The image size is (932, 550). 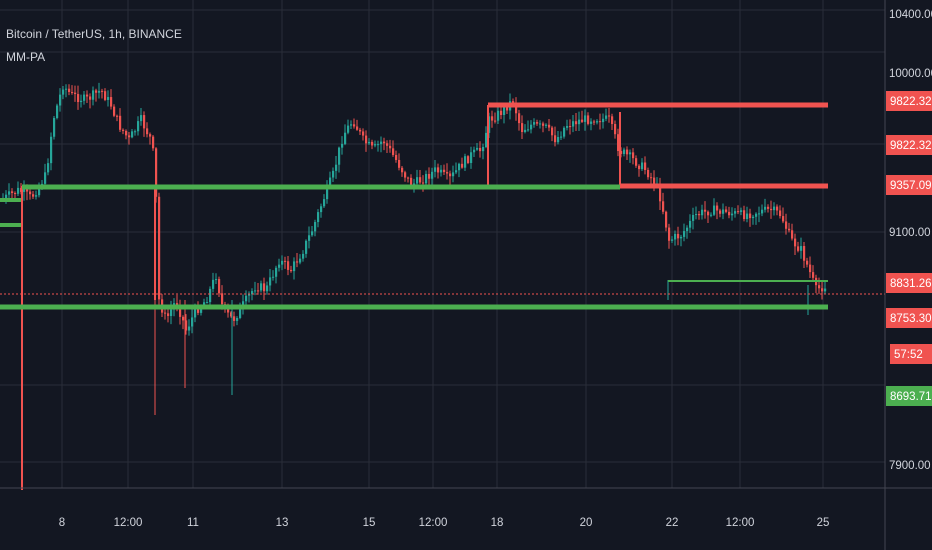 I want to click on x-tick-label: 12:00, so click(x=433, y=523).